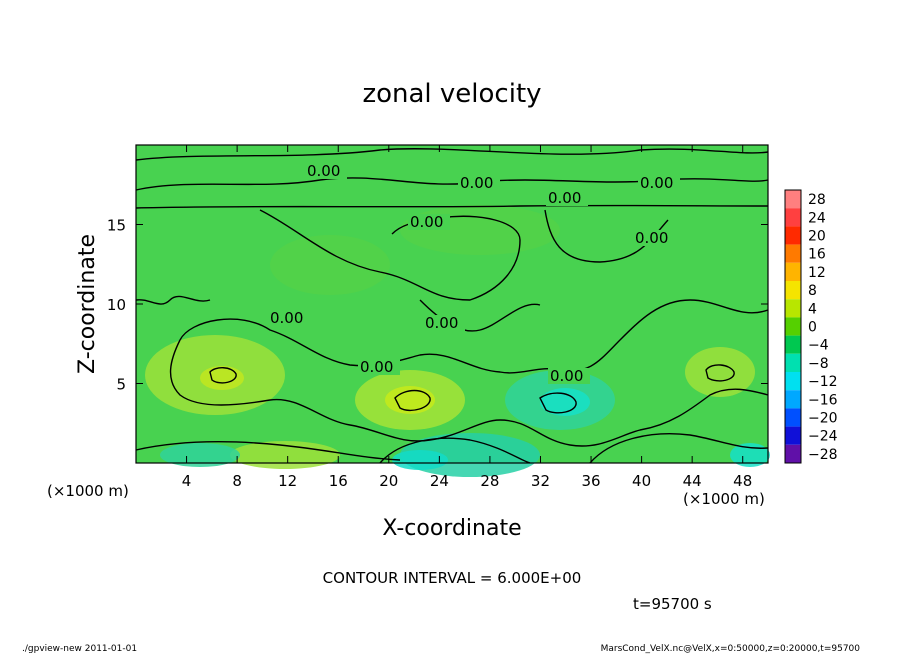 The image size is (904, 654). Describe the element at coordinates (451, 528) in the screenshot. I see `x-axis-label: X-coordinate` at that location.